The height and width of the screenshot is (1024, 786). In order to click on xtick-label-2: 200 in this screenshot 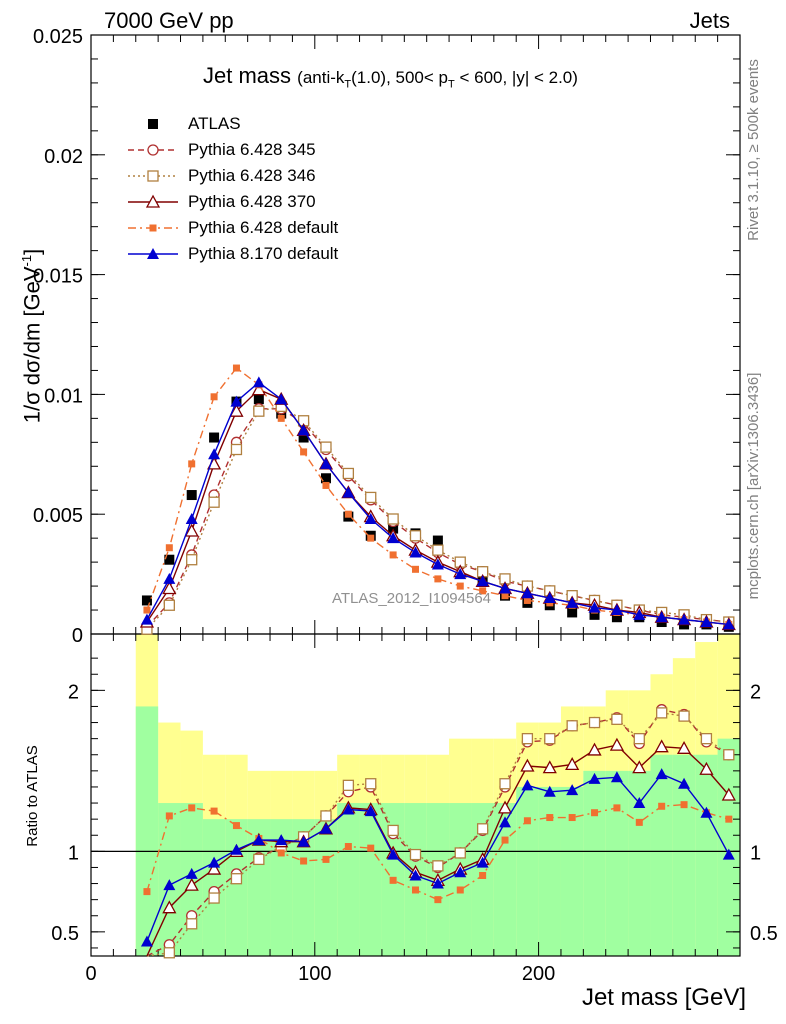, I will do `click(538, 974)`.